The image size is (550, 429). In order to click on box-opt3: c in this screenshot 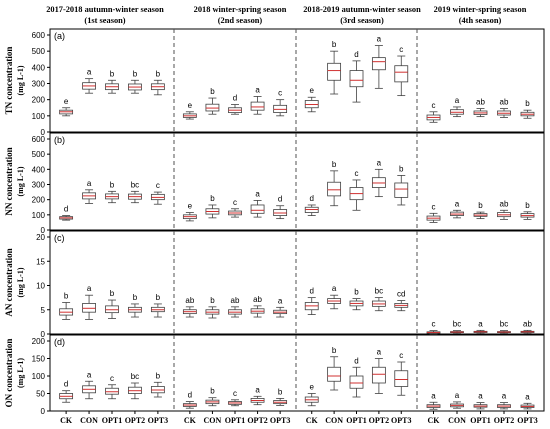, I will do `click(401, 71)`.